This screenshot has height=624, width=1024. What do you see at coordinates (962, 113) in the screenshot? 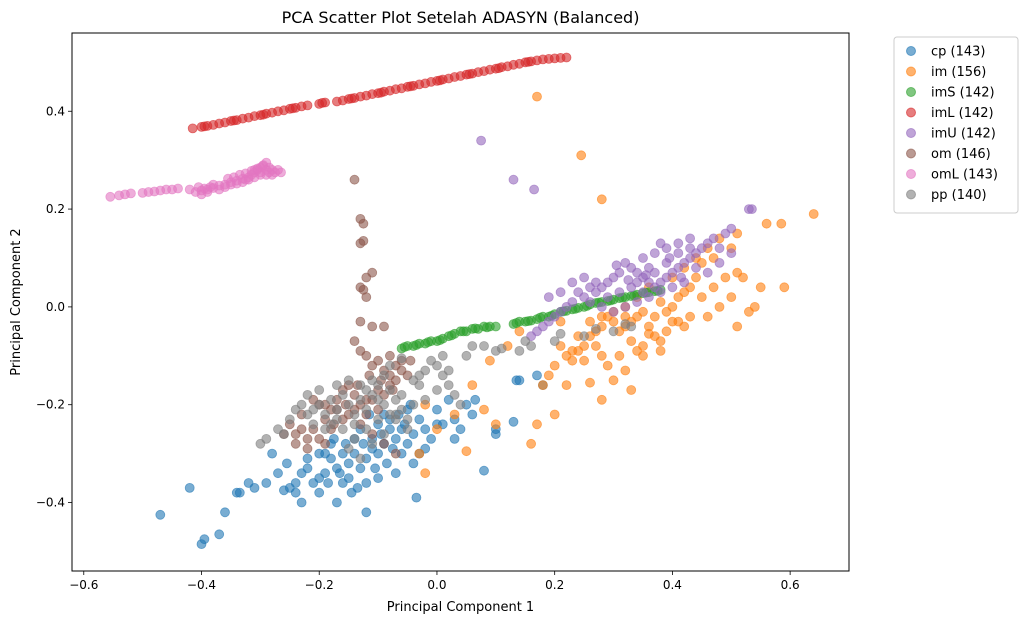
I see `legend-label: imL (142)` at bounding box center [962, 113].